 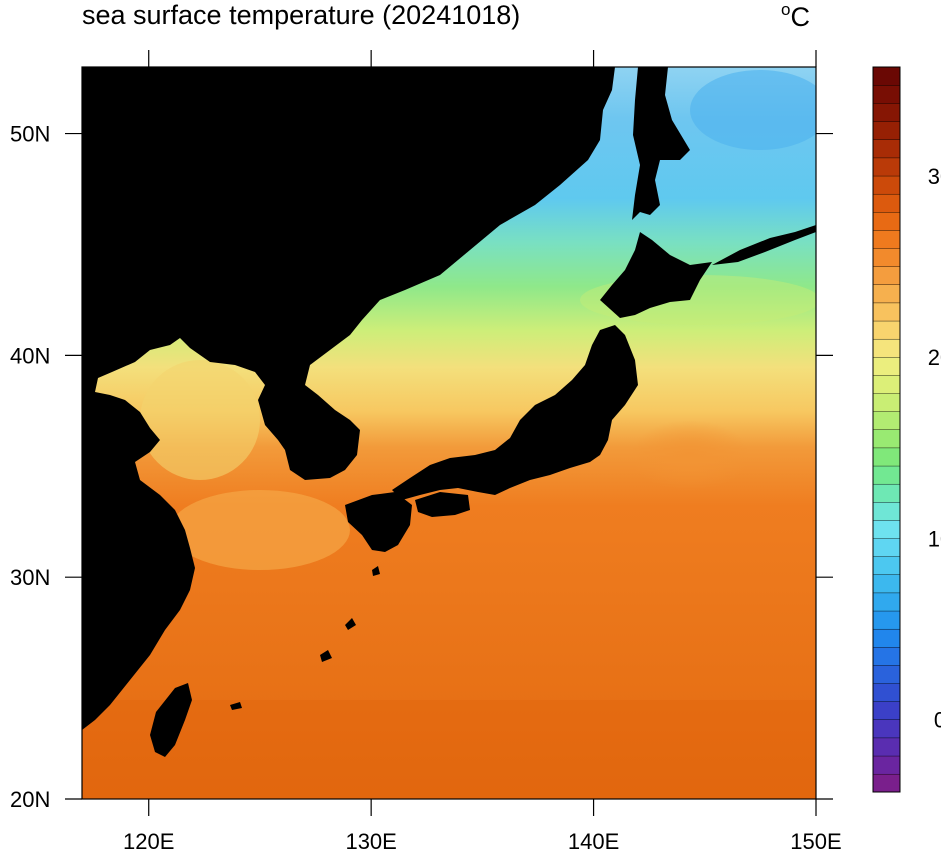 What do you see at coordinates (690, 455) in the screenshot?
I see `warm-eddy` at bounding box center [690, 455].